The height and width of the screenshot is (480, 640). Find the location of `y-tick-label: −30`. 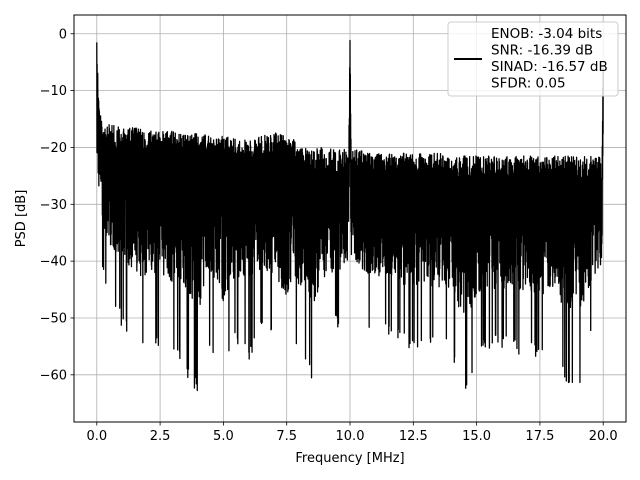

y-tick-label: −30 is located at coordinates (53, 205).